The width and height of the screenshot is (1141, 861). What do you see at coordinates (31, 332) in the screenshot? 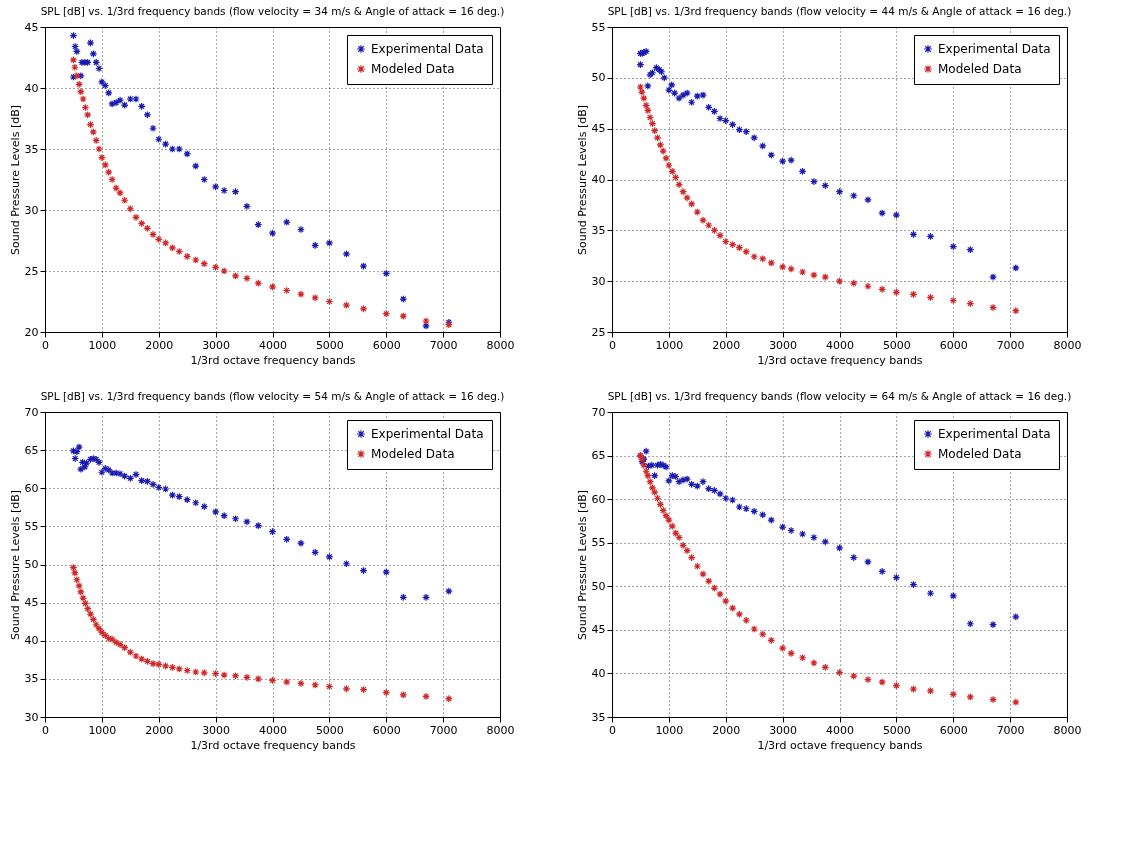
I see `y-tick-label: 20` at bounding box center [31, 332].